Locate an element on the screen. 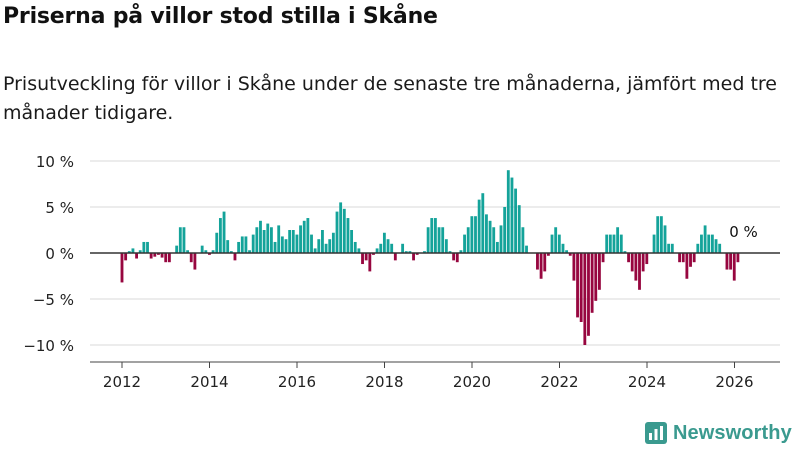 The image size is (800, 450). y-axis-tick-labels: 10 % 5 % 0 % −5 % −10 % is located at coordinates (48, 254).